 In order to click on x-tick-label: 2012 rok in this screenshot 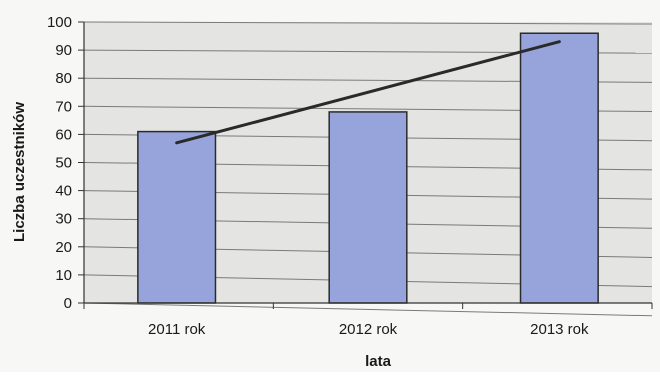, I will do `click(368, 329)`.